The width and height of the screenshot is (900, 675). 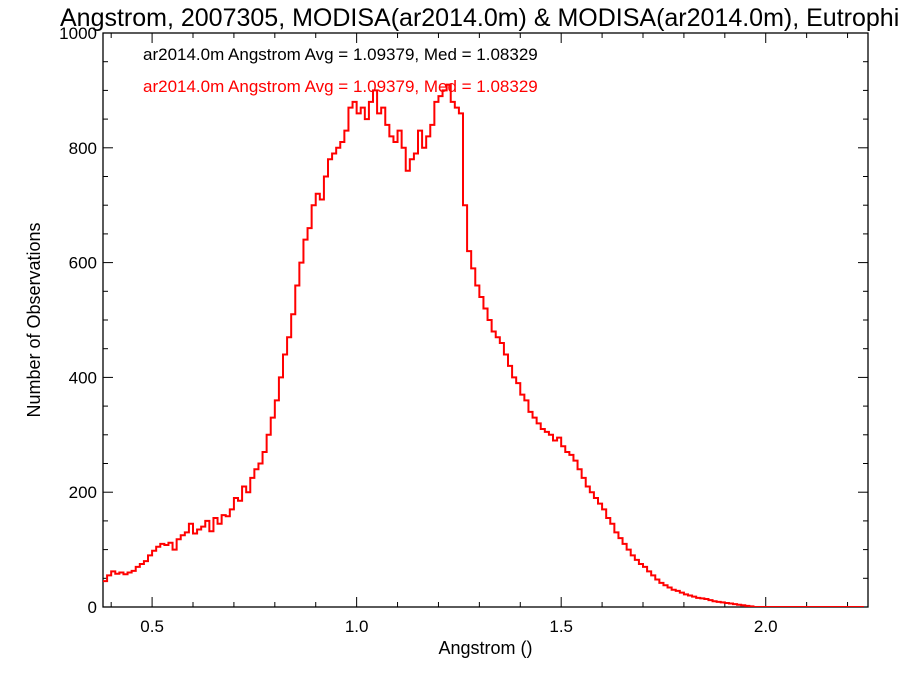 I want to click on x-tick-label: 0.5, so click(x=152, y=626).